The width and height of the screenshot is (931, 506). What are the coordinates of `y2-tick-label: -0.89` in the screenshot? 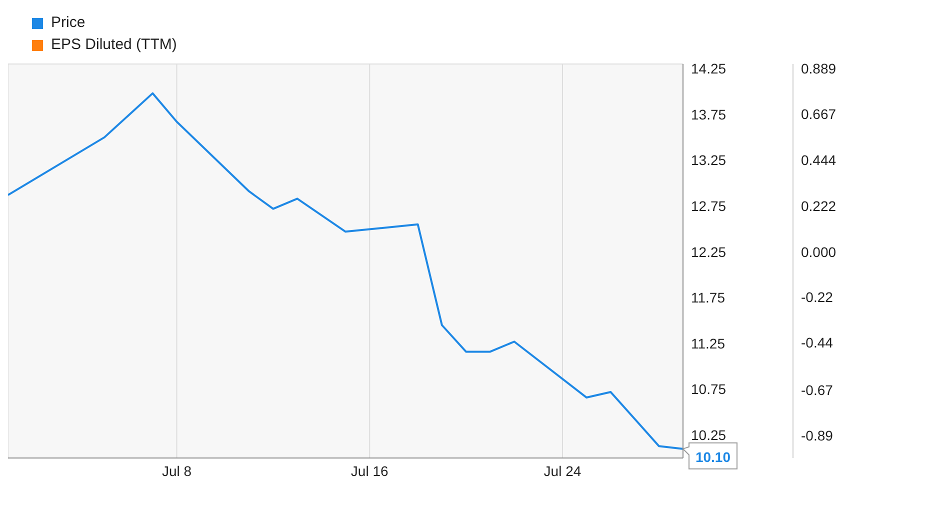 It's located at (817, 435).